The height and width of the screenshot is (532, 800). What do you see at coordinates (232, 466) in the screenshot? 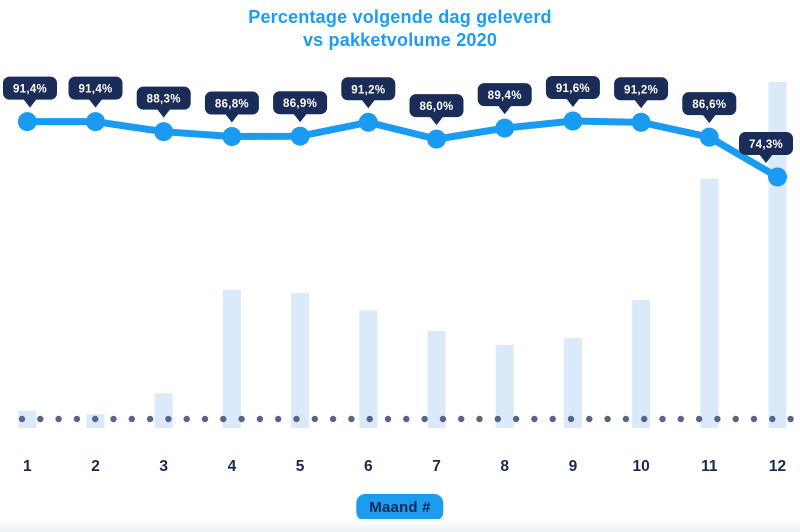
I see `month-tick-label-4: 4` at bounding box center [232, 466].